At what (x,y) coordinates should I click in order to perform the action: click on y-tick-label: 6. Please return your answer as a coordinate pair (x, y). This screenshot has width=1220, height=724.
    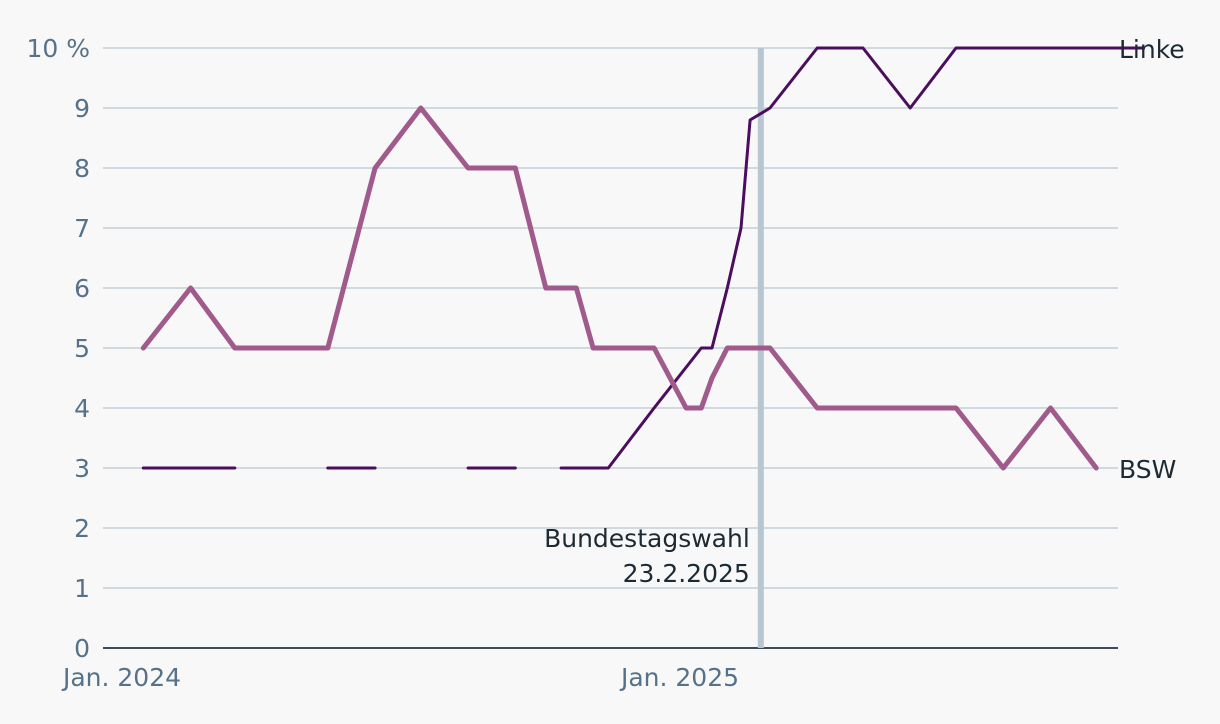
    Looking at the image, I should click on (82, 288).